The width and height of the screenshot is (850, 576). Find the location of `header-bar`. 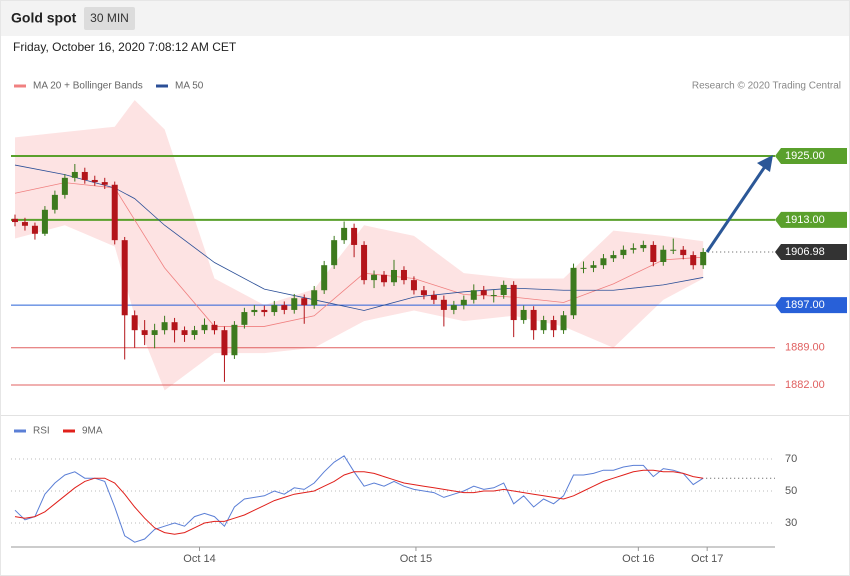

header-bar is located at coordinates (425, 18).